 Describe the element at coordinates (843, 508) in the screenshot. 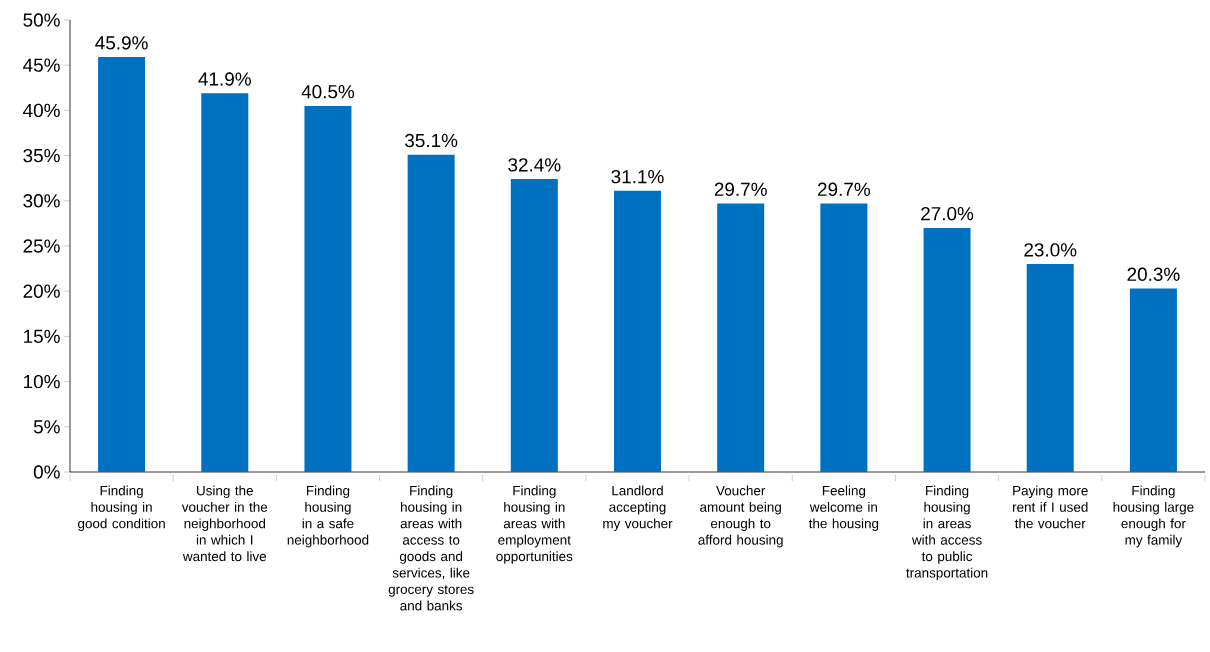

I see `x-tick-label: Feeling welcome in the housing` at that location.